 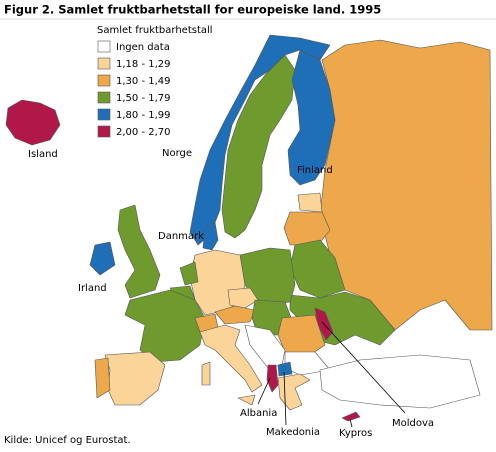 What do you see at coordinates (293, 432) in the screenshot?
I see `label-macedonia: Makedonia` at bounding box center [293, 432].